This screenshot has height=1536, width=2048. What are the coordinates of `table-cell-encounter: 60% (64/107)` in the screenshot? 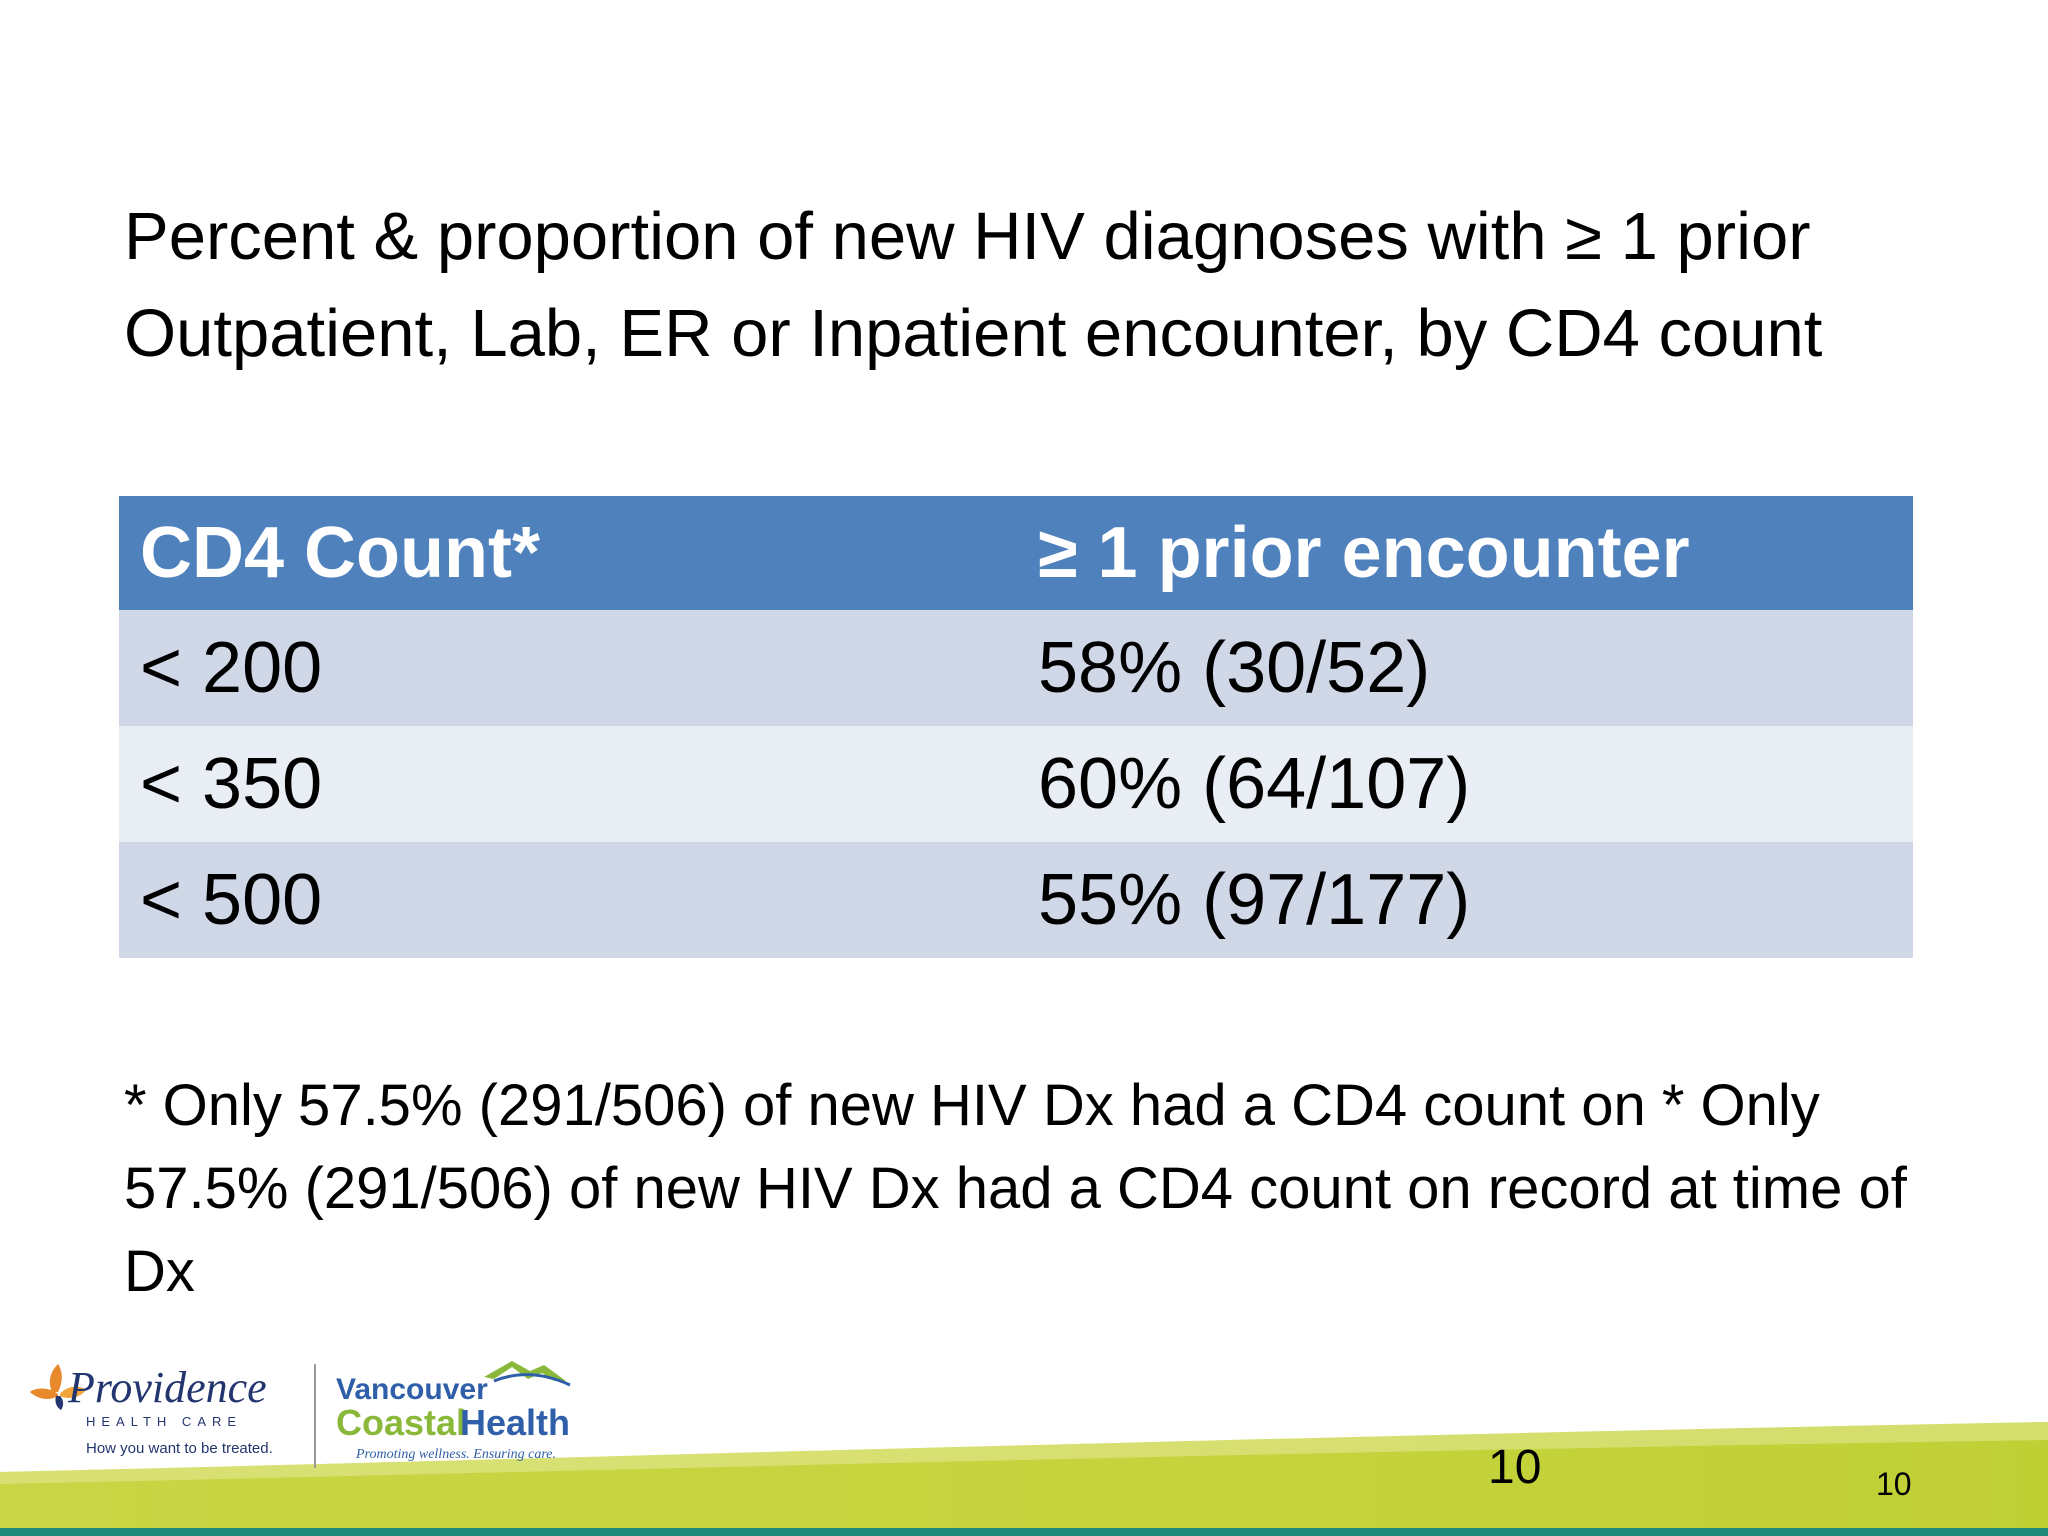 It's located at (1465, 784).